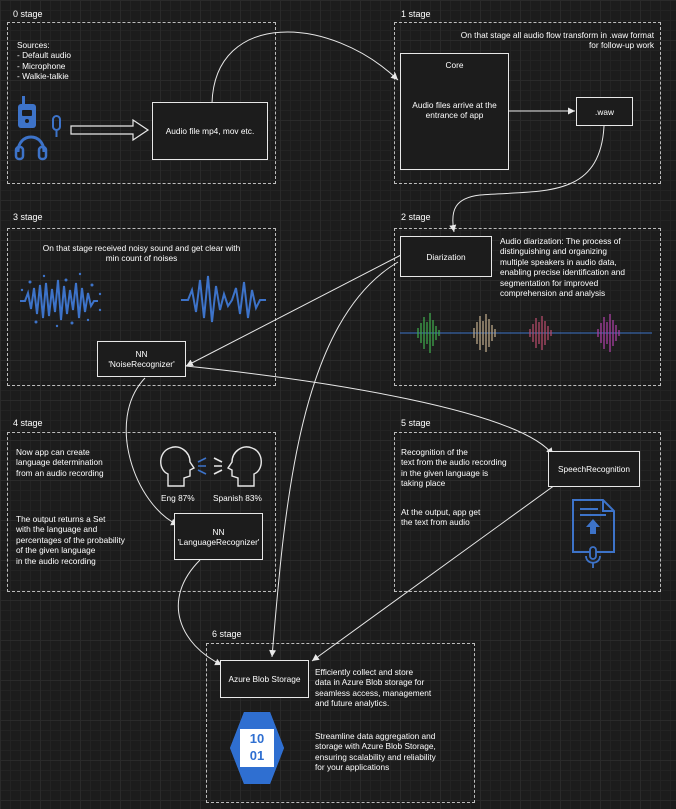  What do you see at coordinates (218, 536) in the screenshot?
I see `language-recognizer-box: NN 'LanguageRecognizer'` at bounding box center [218, 536].